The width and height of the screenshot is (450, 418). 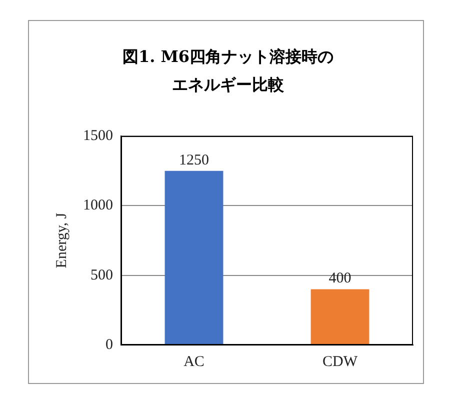 I want to click on data-label: 400, so click(x=340, y=278).